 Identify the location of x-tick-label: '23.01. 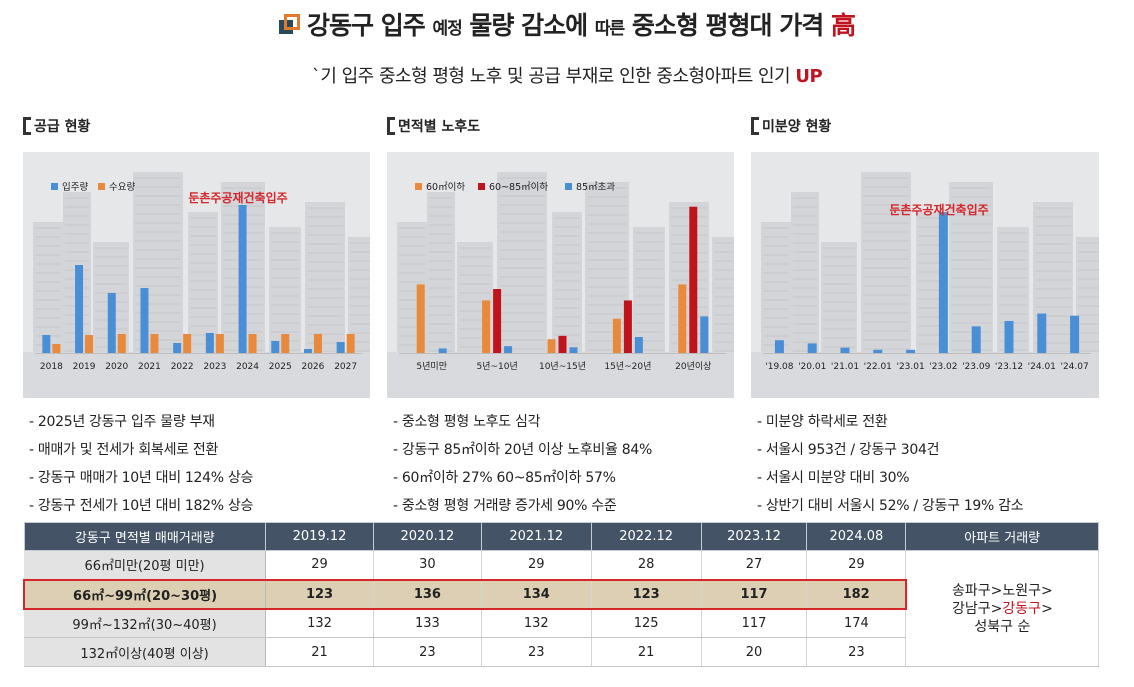
(910, 367).